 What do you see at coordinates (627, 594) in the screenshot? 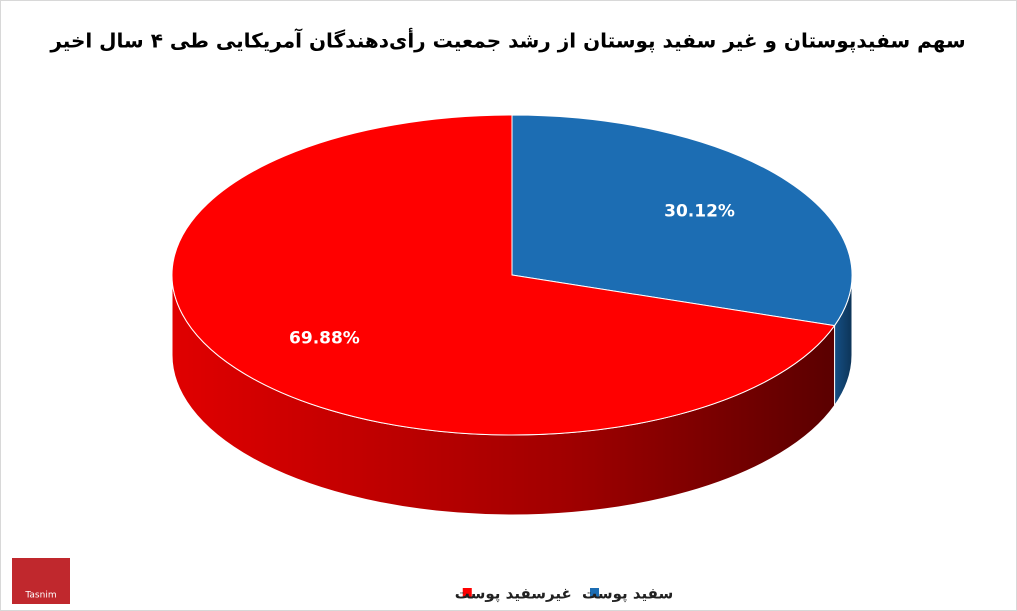
I see `legend-label: سفید پوست` at bounding box center [627, 594].